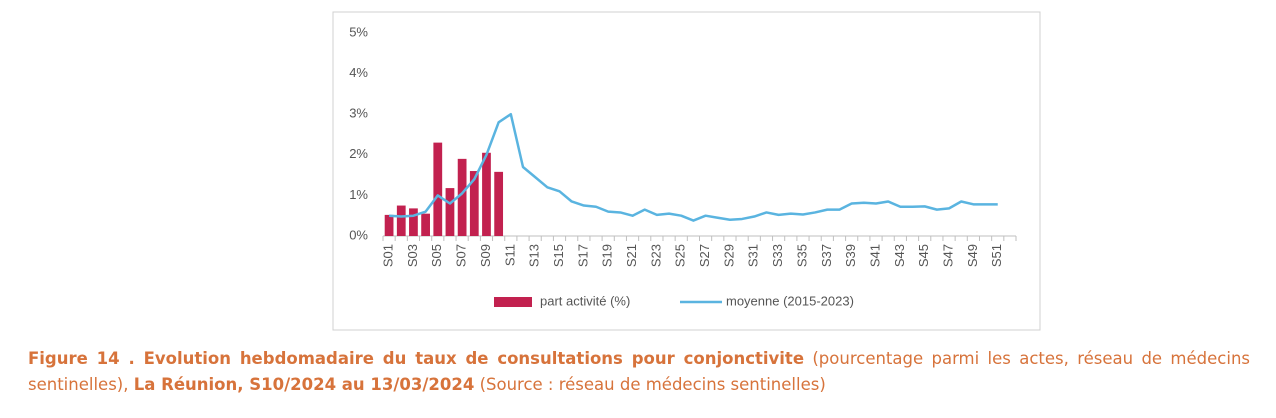 This screenshot has height=418, width=1276. I want to click on x-tick-label: S43, so click(899, 255).